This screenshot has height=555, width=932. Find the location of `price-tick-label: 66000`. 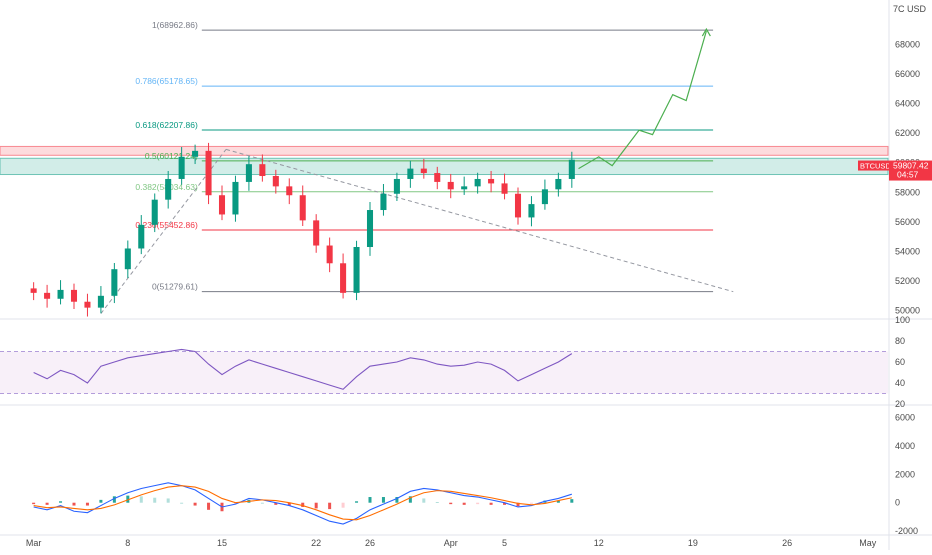

price-tick-label: 66000 is located at coordinates (907, 74).